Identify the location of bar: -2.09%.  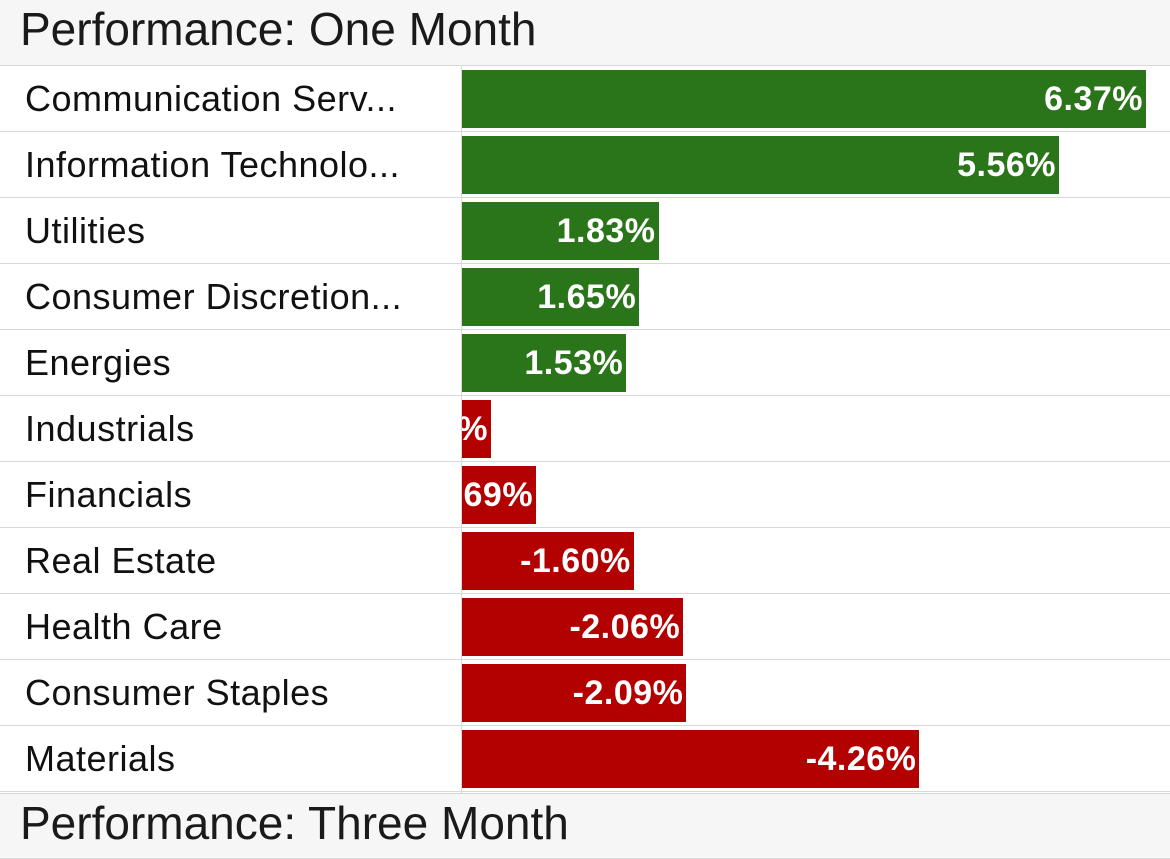
(574, 693).